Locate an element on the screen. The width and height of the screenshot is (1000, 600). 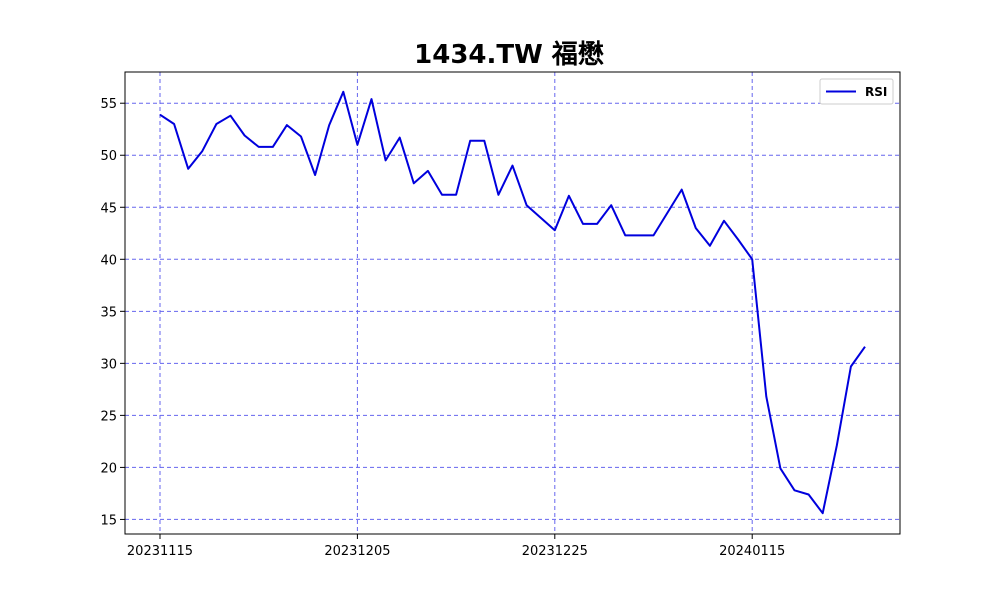
legend-box is located at coordinates (856, 91).